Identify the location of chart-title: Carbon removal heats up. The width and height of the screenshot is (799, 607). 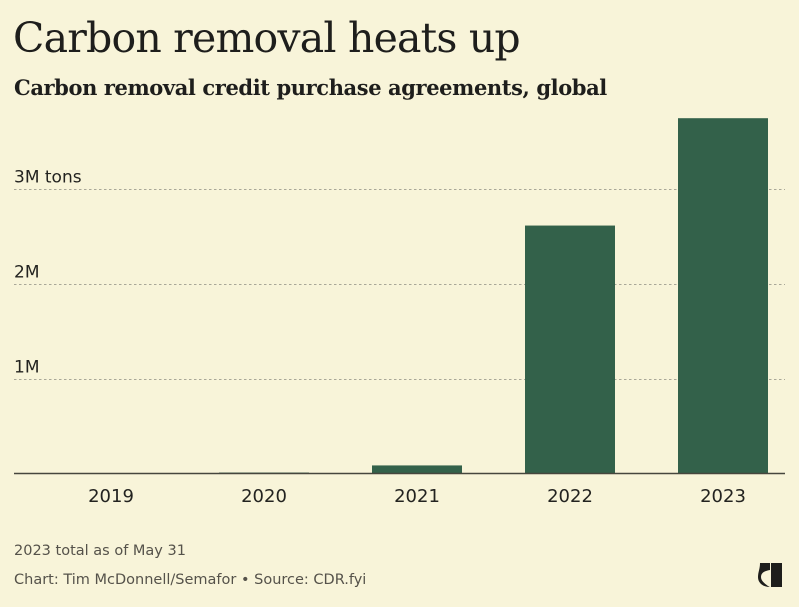
(267, 38).